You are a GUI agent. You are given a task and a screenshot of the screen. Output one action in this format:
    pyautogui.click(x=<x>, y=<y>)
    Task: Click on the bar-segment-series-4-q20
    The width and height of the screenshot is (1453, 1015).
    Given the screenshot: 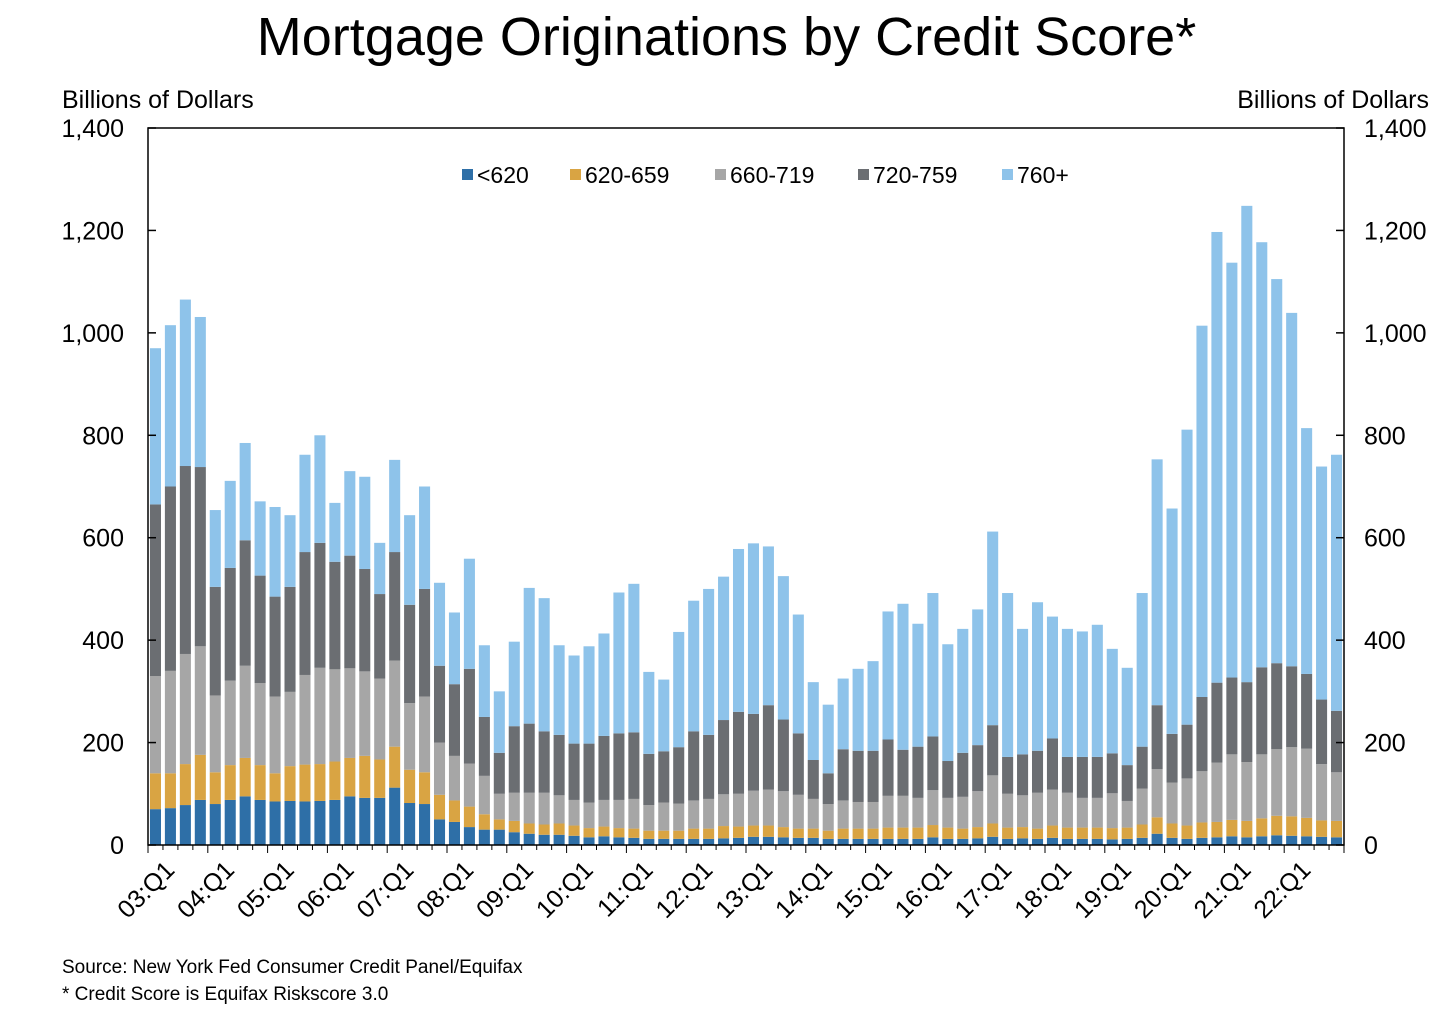 What is the action you would take?
    pyautogui.click(x=454, y=648)
    